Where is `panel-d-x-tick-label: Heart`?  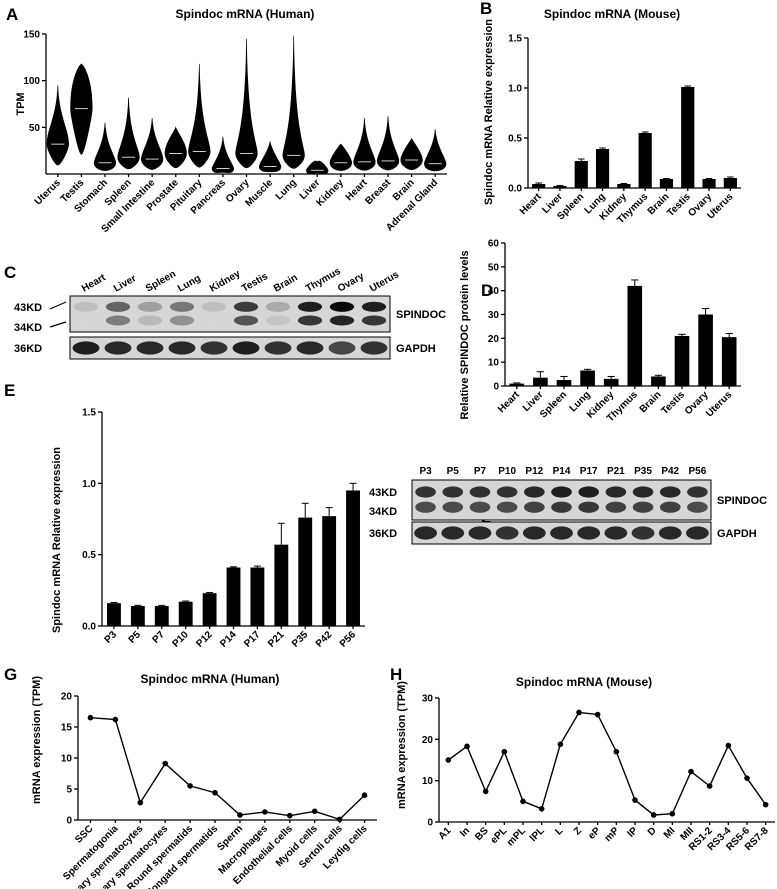
panel-d-x-tick-label: Heart is located at coordinates (509, 402).